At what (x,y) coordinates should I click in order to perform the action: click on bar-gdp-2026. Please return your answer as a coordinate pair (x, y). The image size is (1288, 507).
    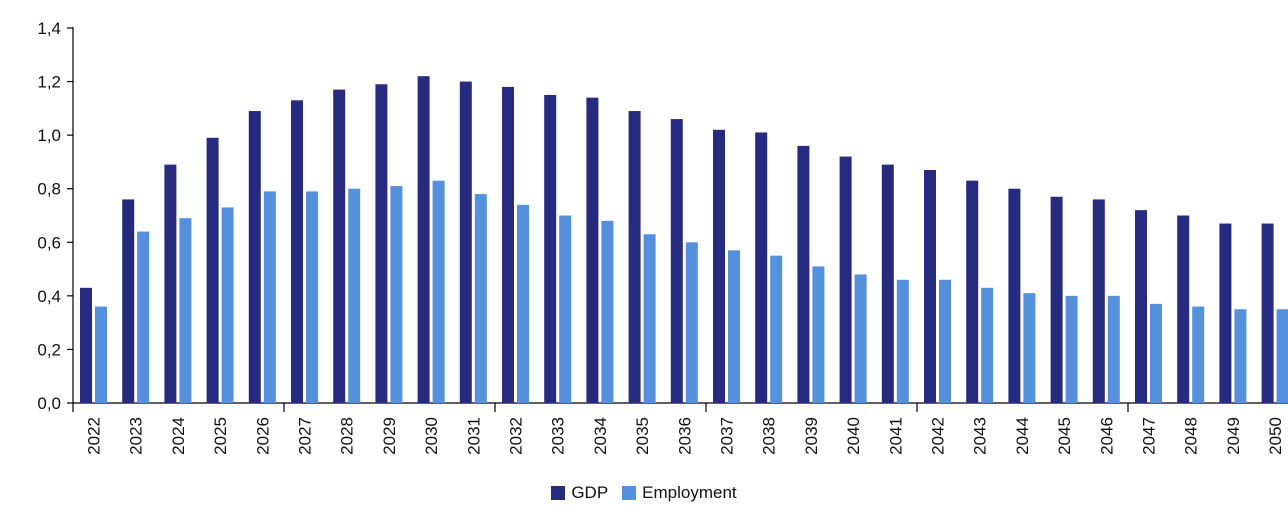
    Looking at the image, I should click on (254, 257).